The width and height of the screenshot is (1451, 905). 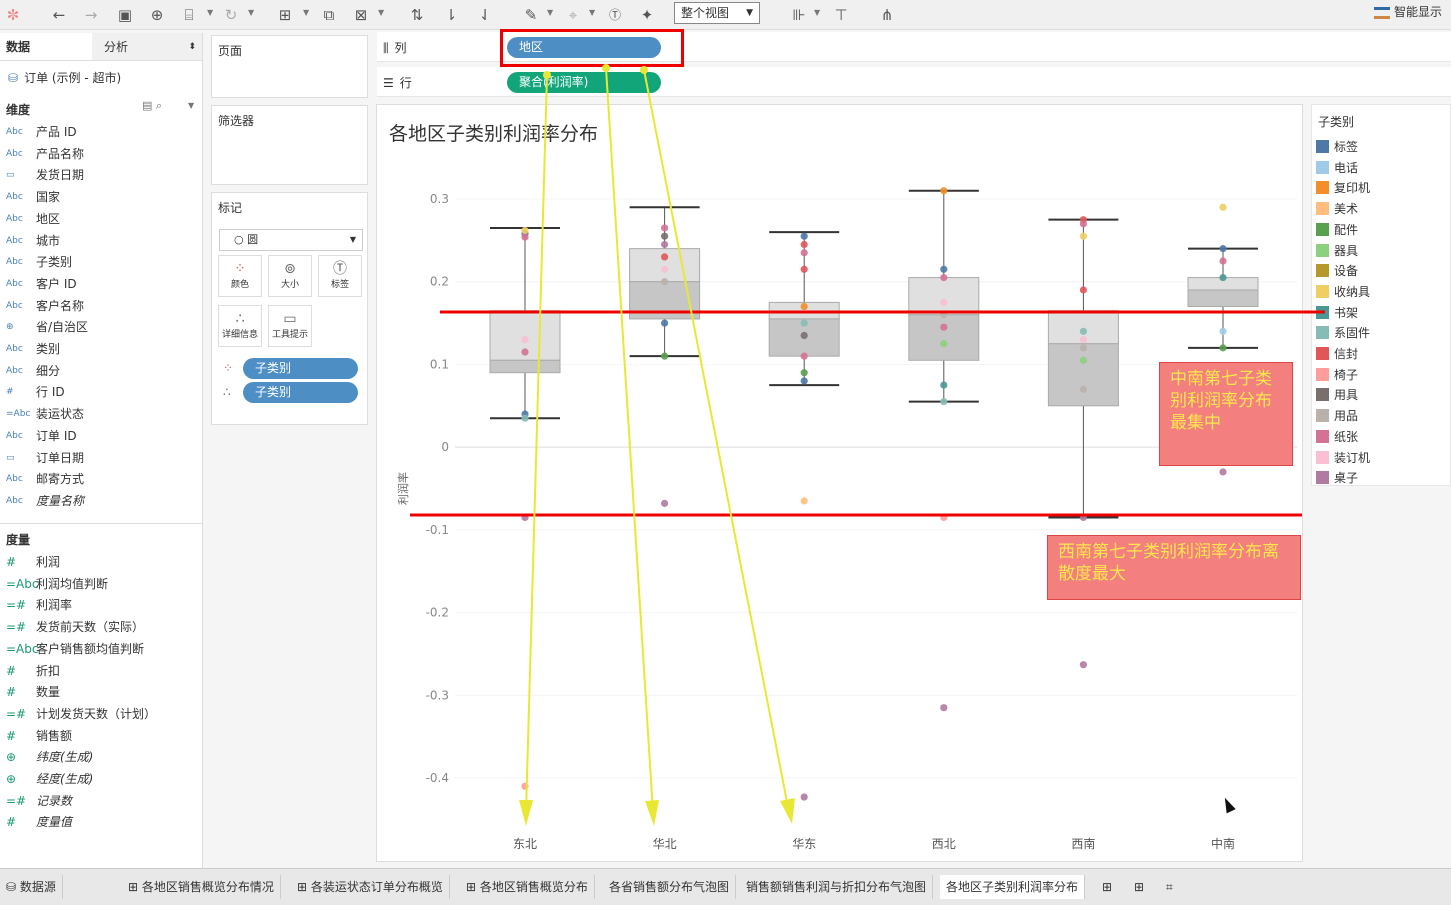 What do you see at coordinates (451, 15) in the screenshot?
I see `sort-asc-icon: ⇂` at bounding box center [451, 15].